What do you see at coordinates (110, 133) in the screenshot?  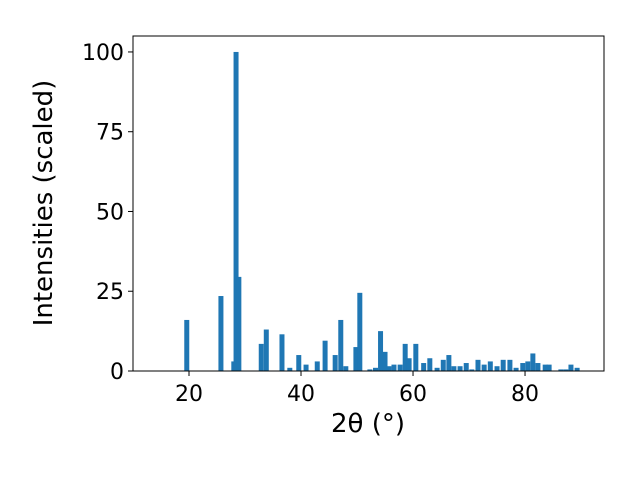 I see `y-tick-label: 75` at bounding box center [110, 133].